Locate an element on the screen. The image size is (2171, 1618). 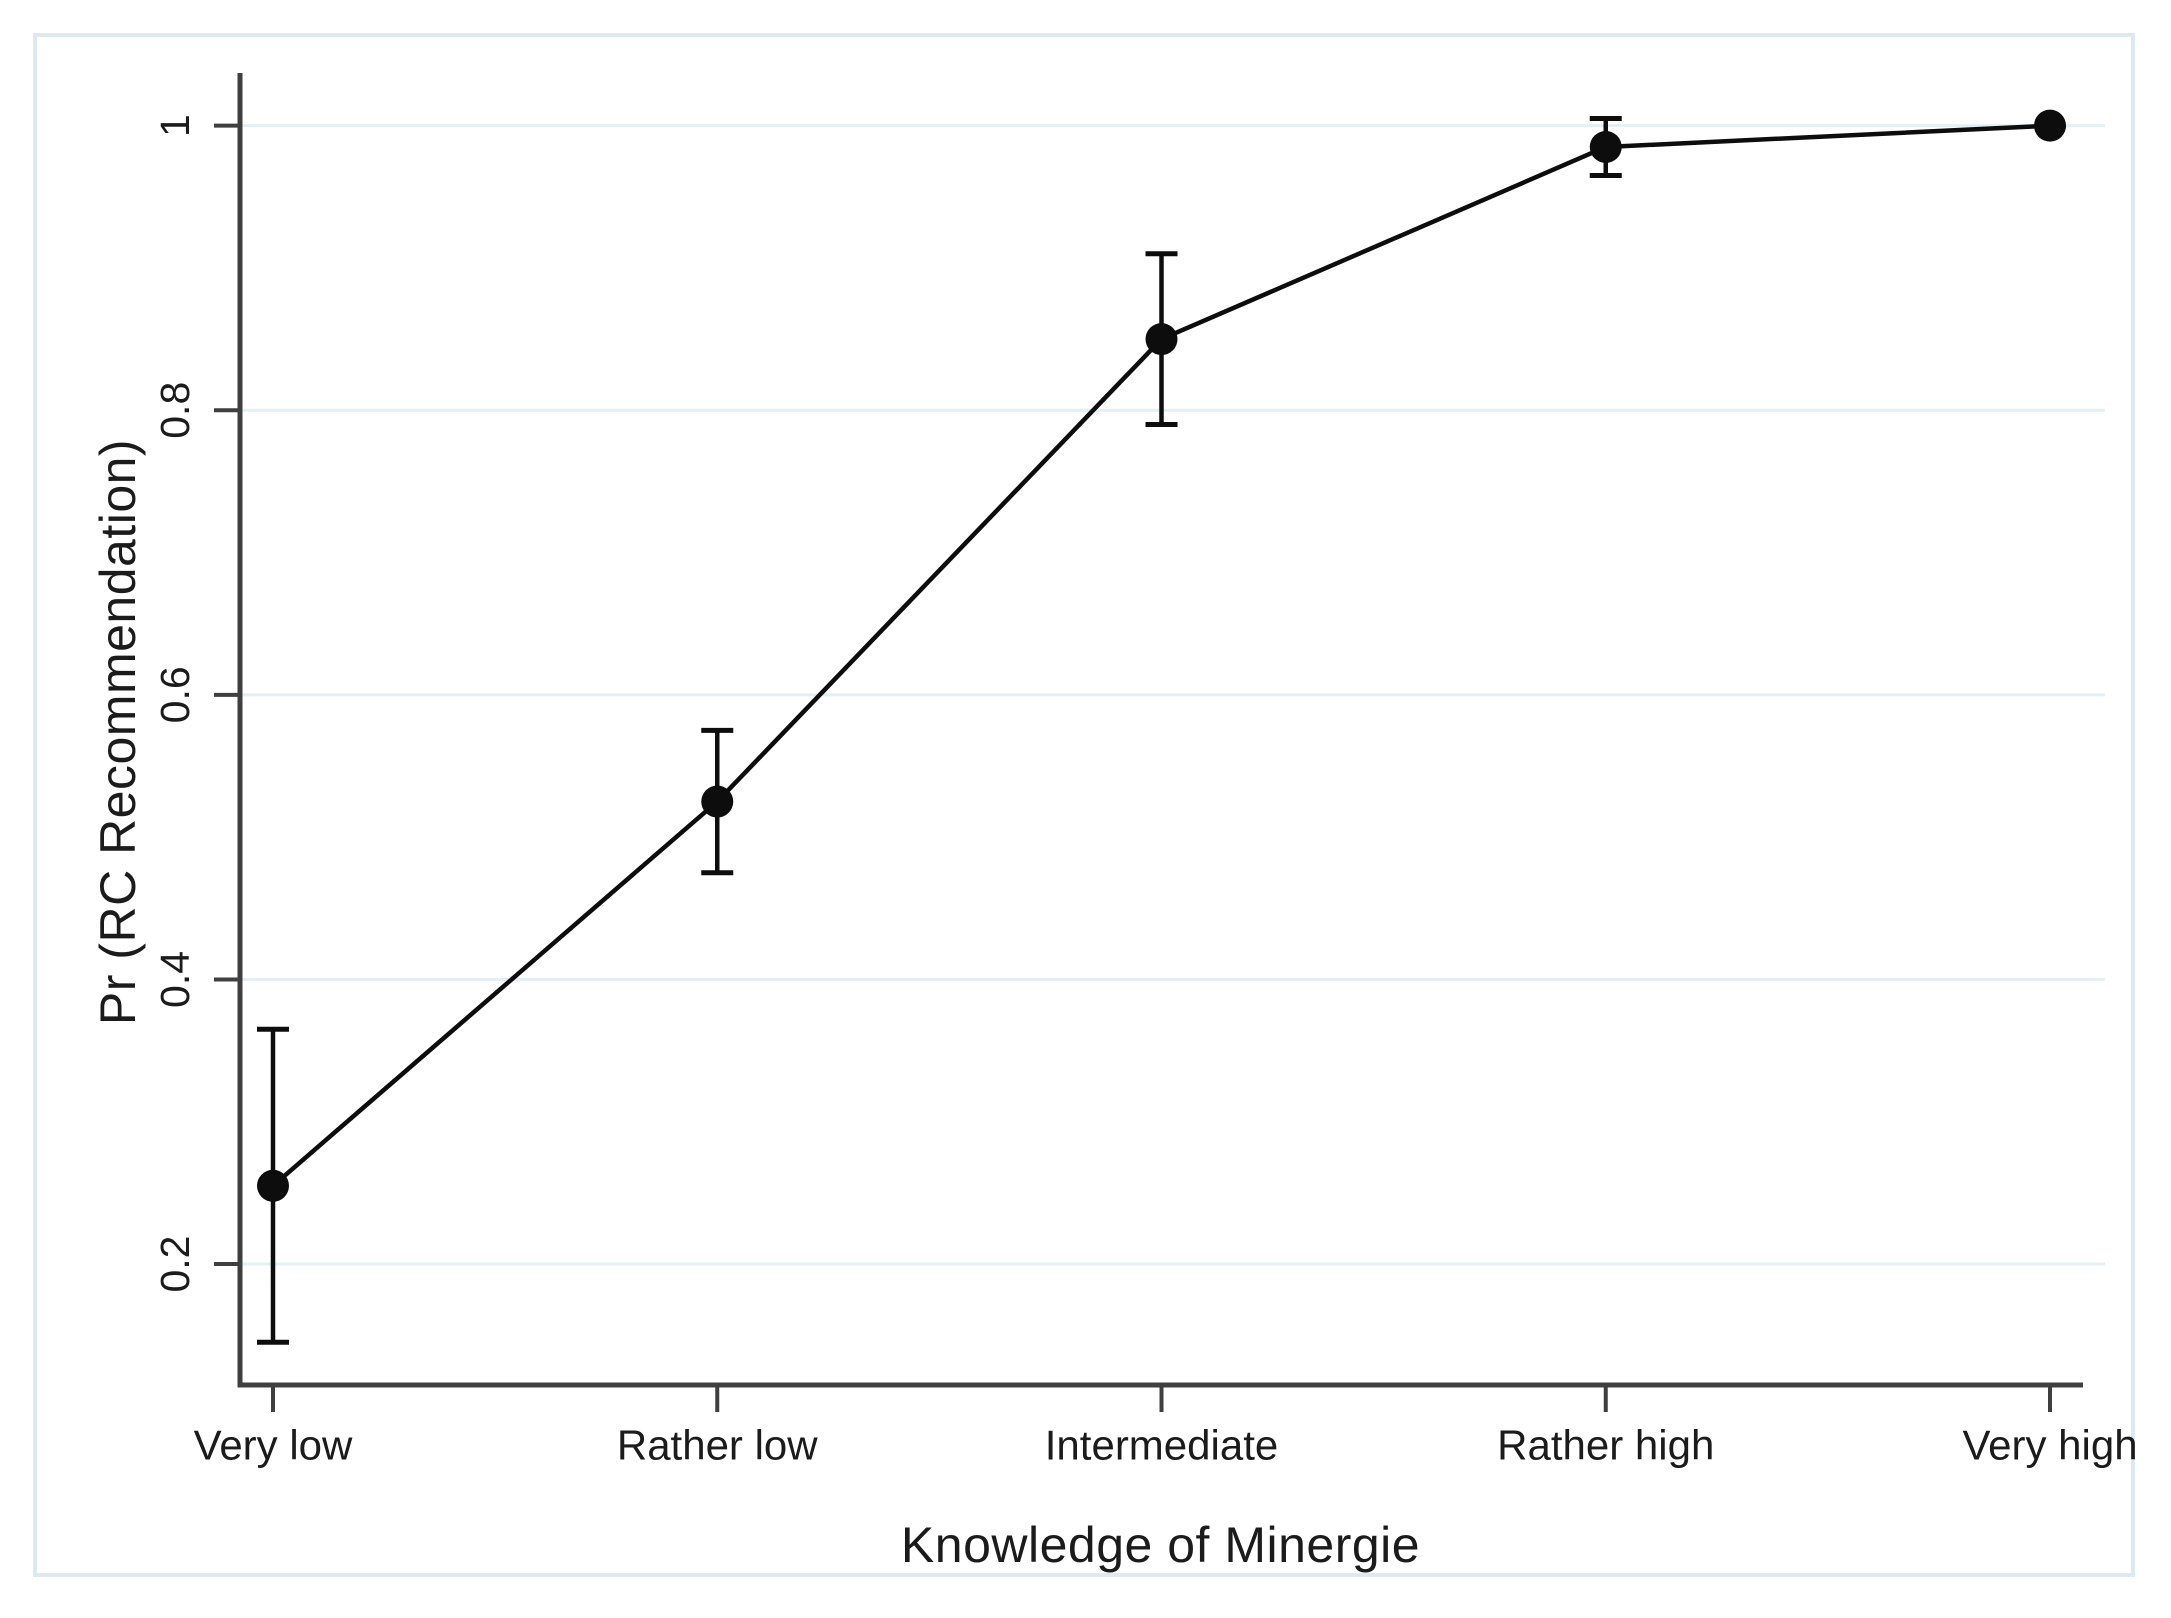
x-tick-label: Intermediate is located at coordinates (1161, 1445).